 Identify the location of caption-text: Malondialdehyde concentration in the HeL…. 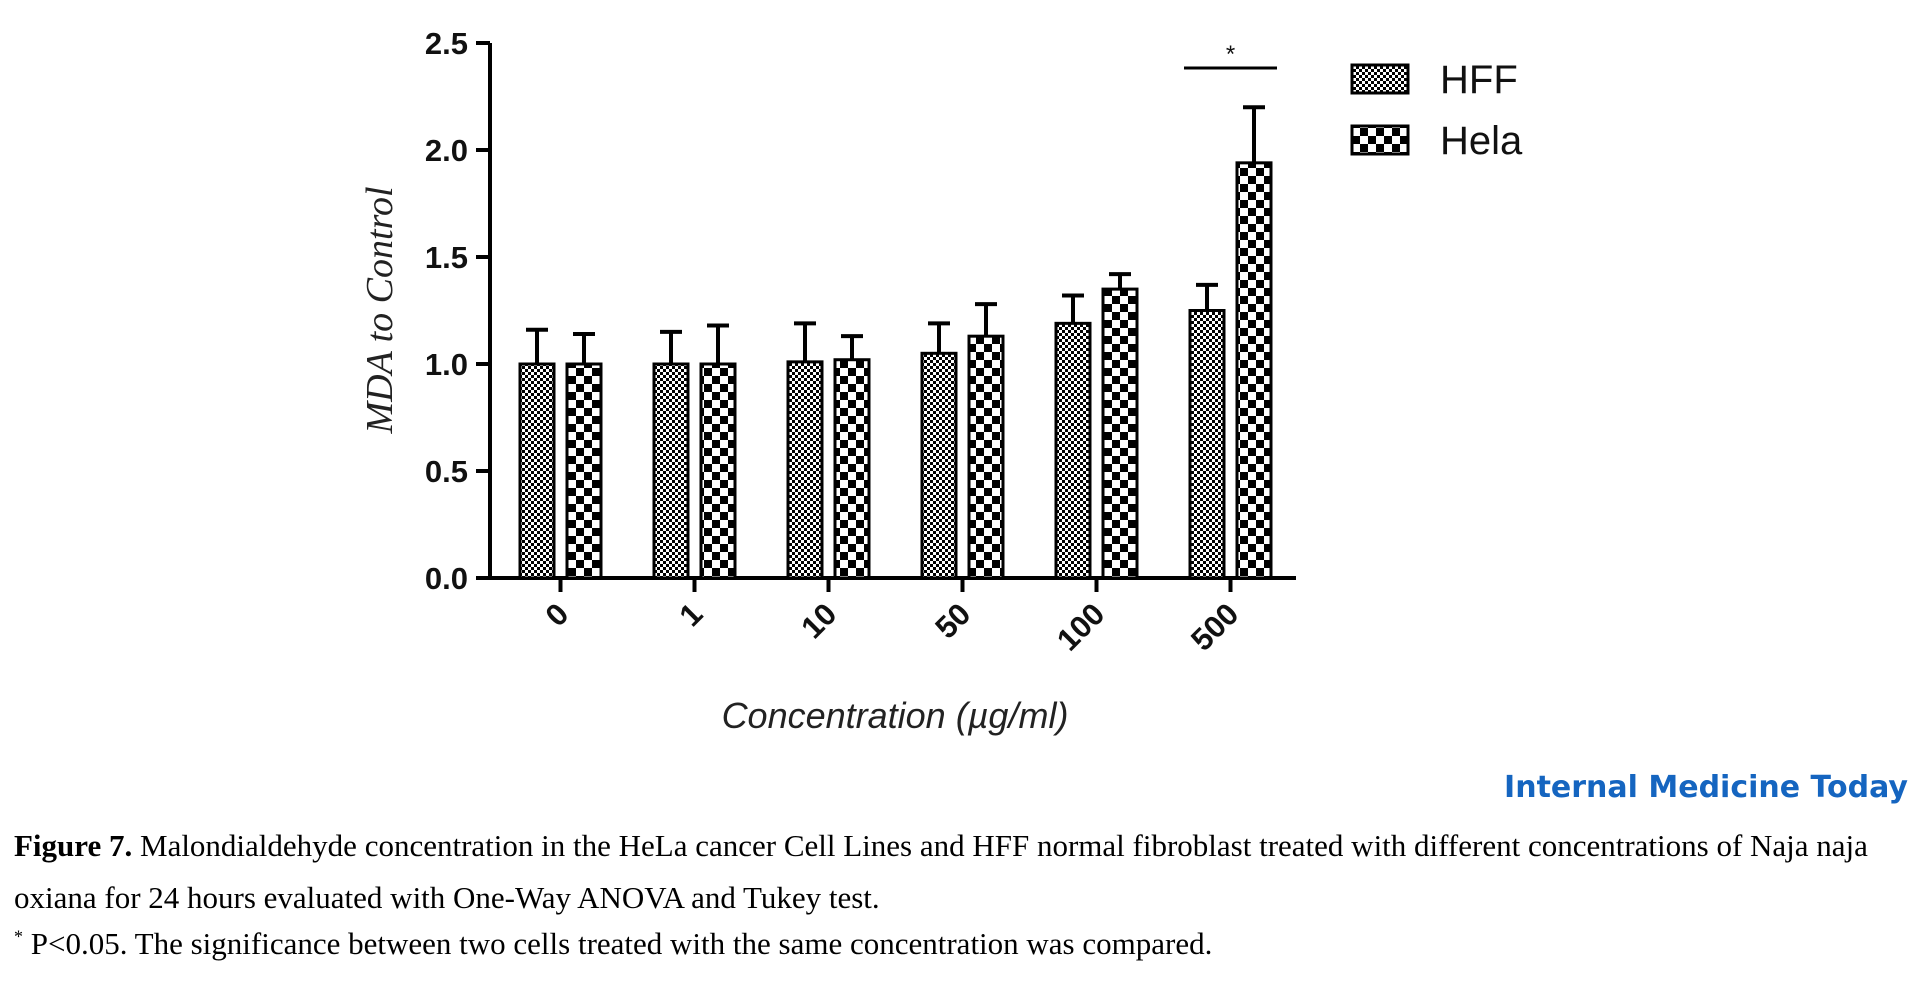
(941, 871).